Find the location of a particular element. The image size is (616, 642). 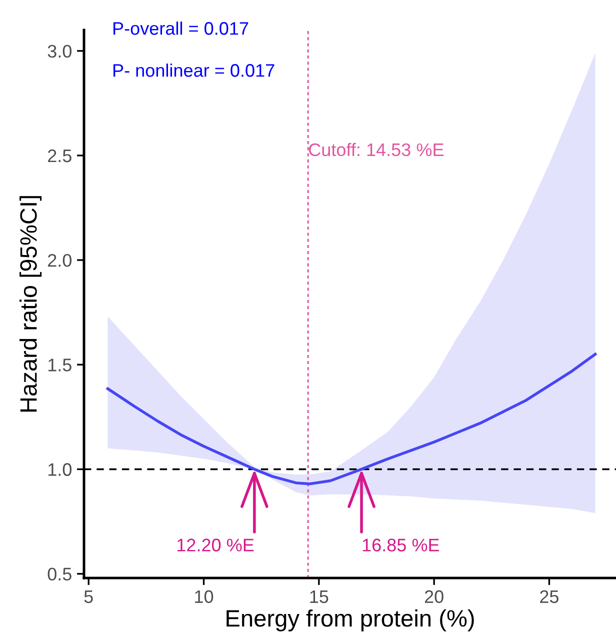

y-tick-label: 2.0 is located at coordinates (60, 260).